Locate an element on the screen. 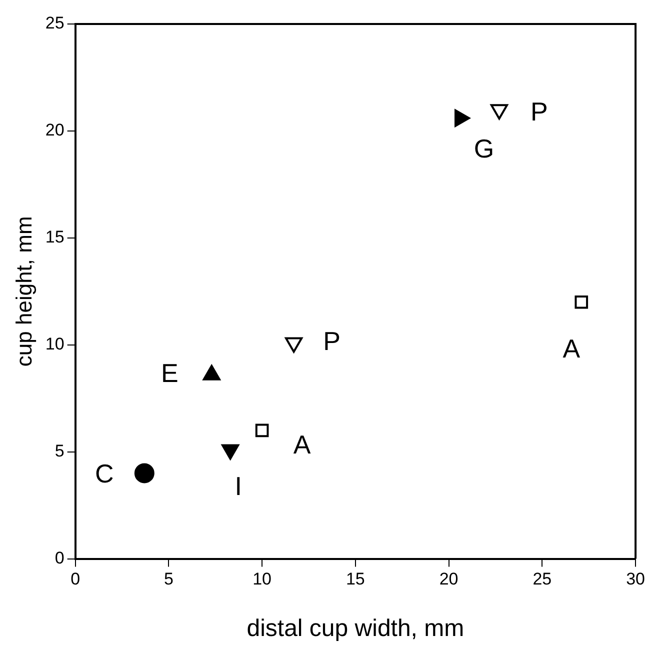 This screenshot has width=657, height=660. x-tick-label: 25 is located at coordinates (542, 579).